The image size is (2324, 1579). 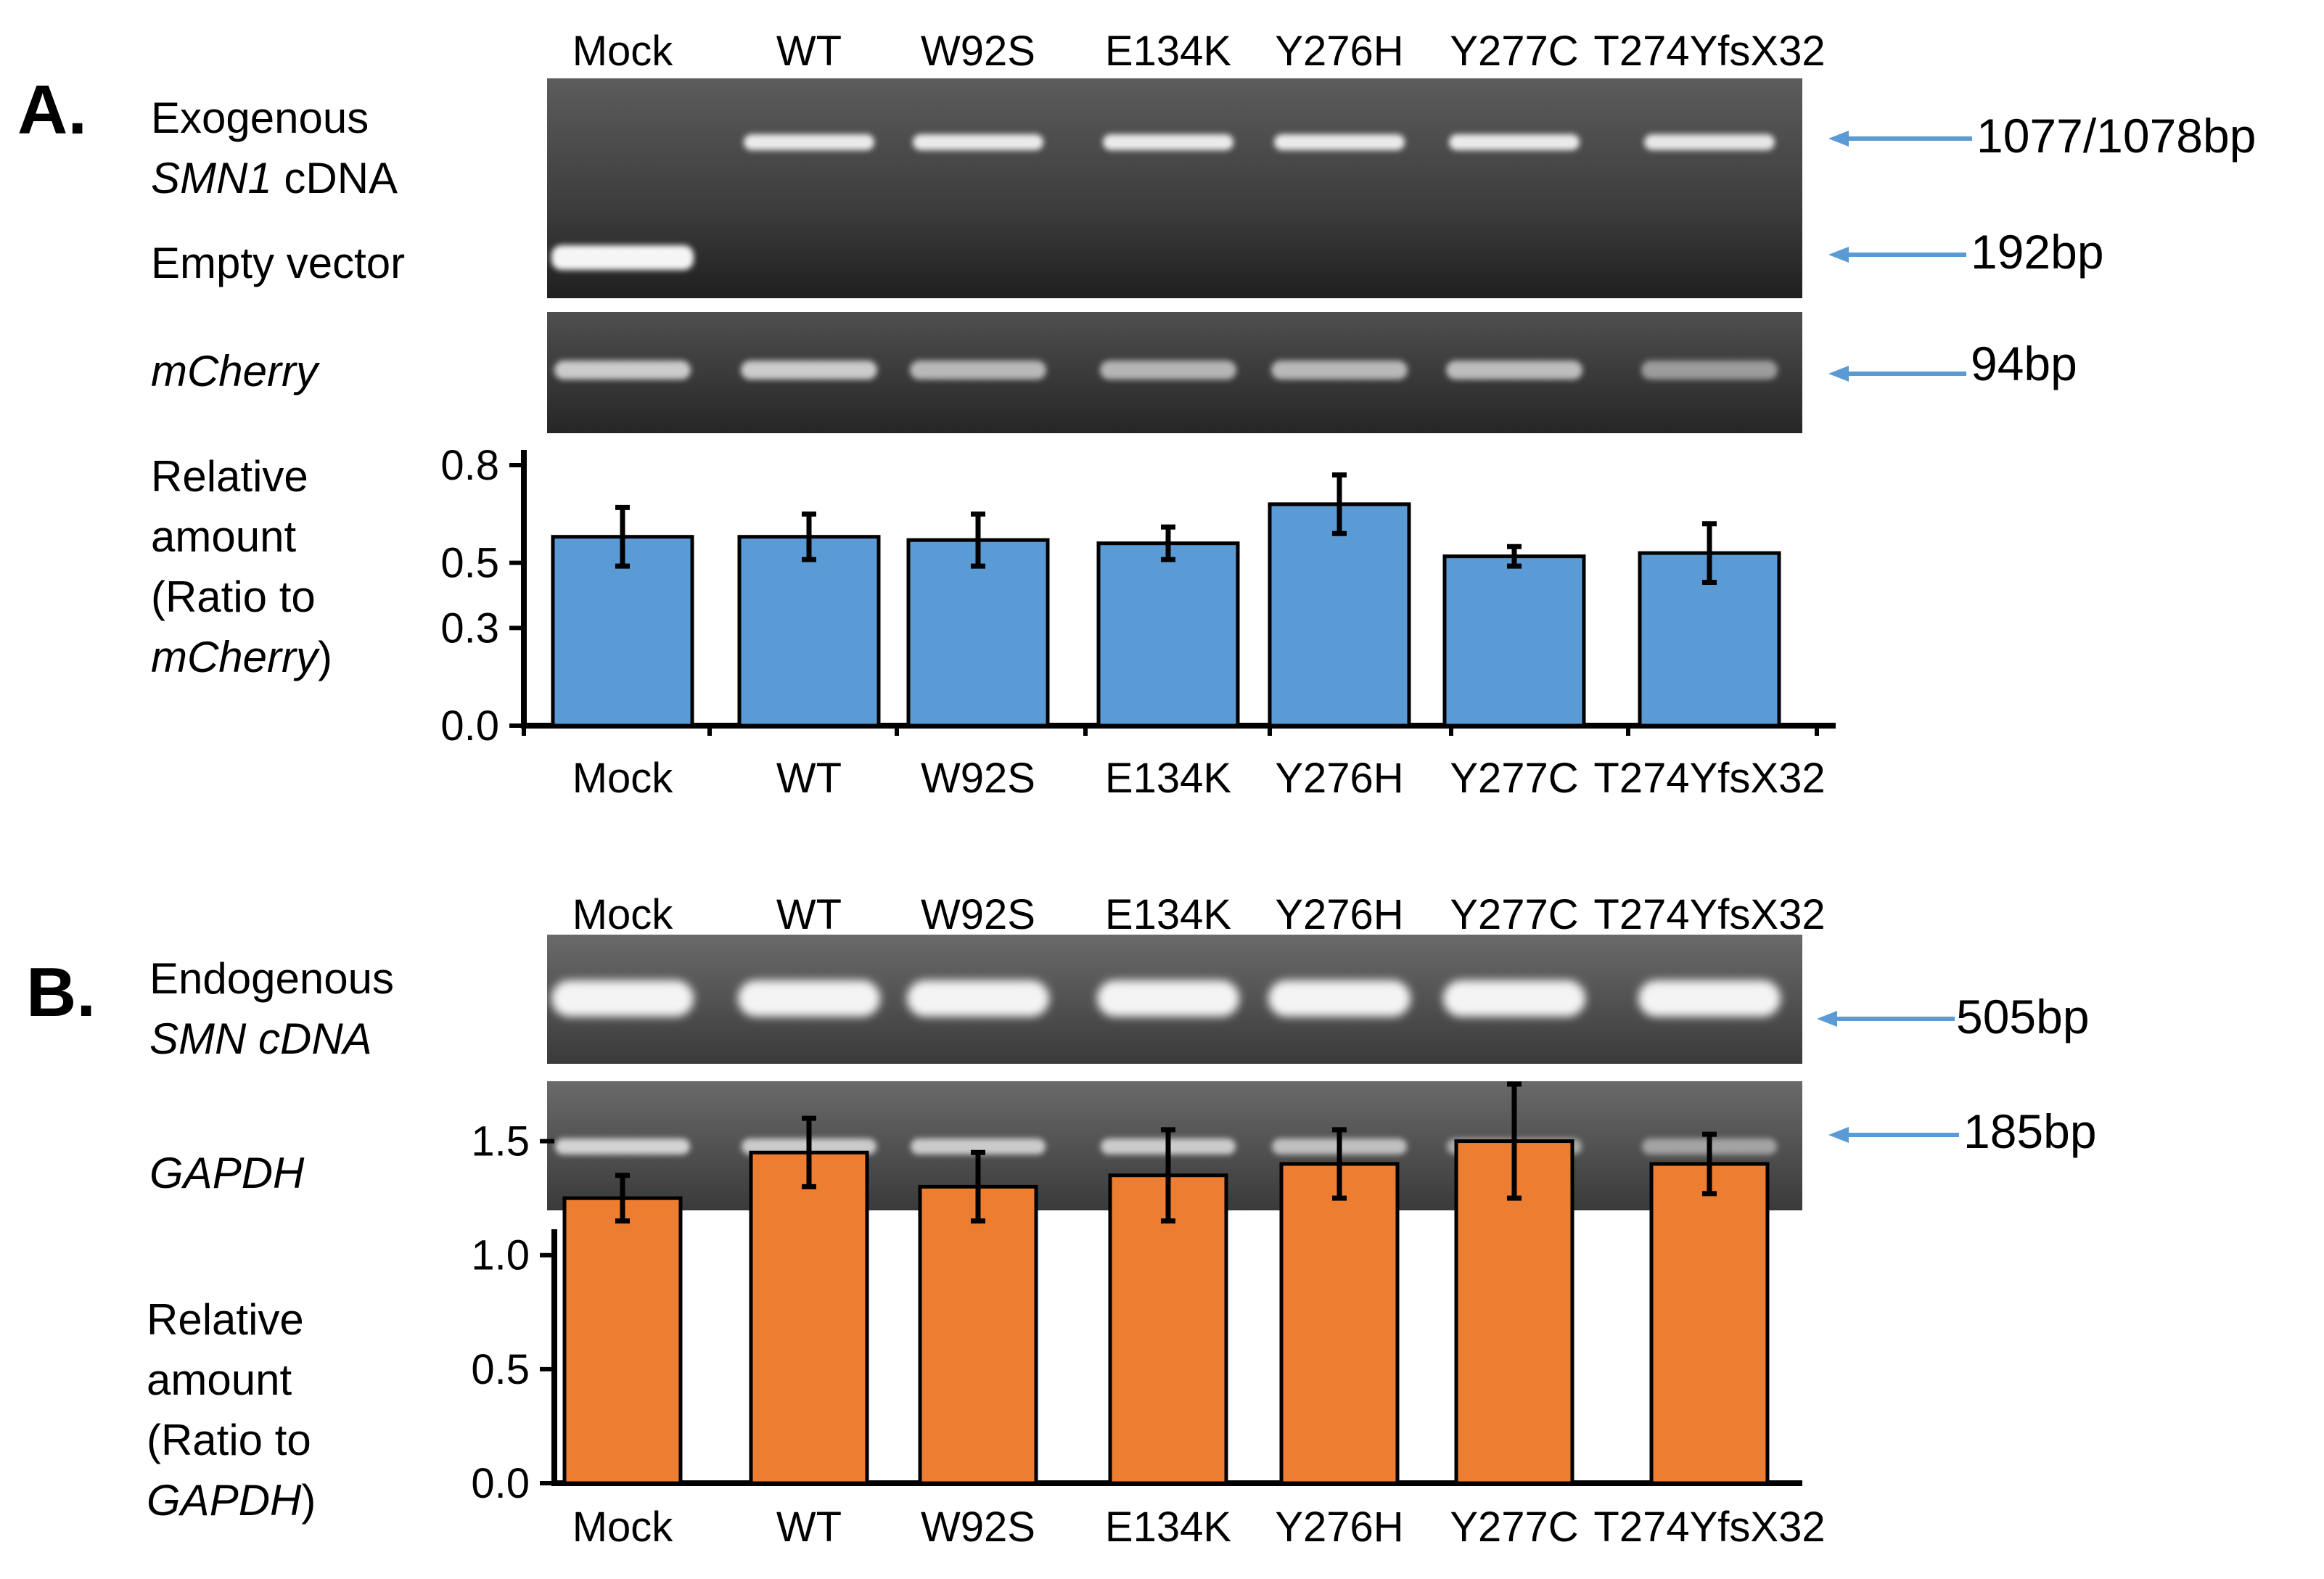 What do you see at coordinates (272, 978) in the screenshot?
I see `label-endogenous: Endogenous` at bounding box center [272, 978].